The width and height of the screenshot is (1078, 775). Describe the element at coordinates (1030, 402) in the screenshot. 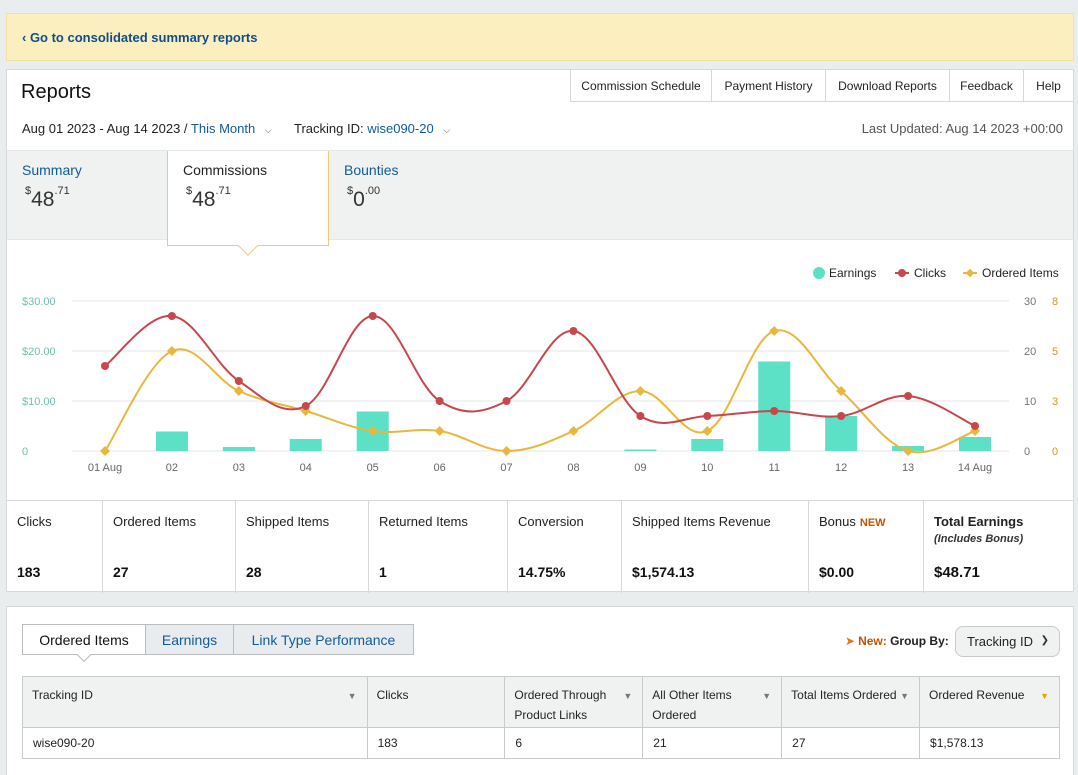

I see `y-right-clicks-tick-label: 10` at that location.